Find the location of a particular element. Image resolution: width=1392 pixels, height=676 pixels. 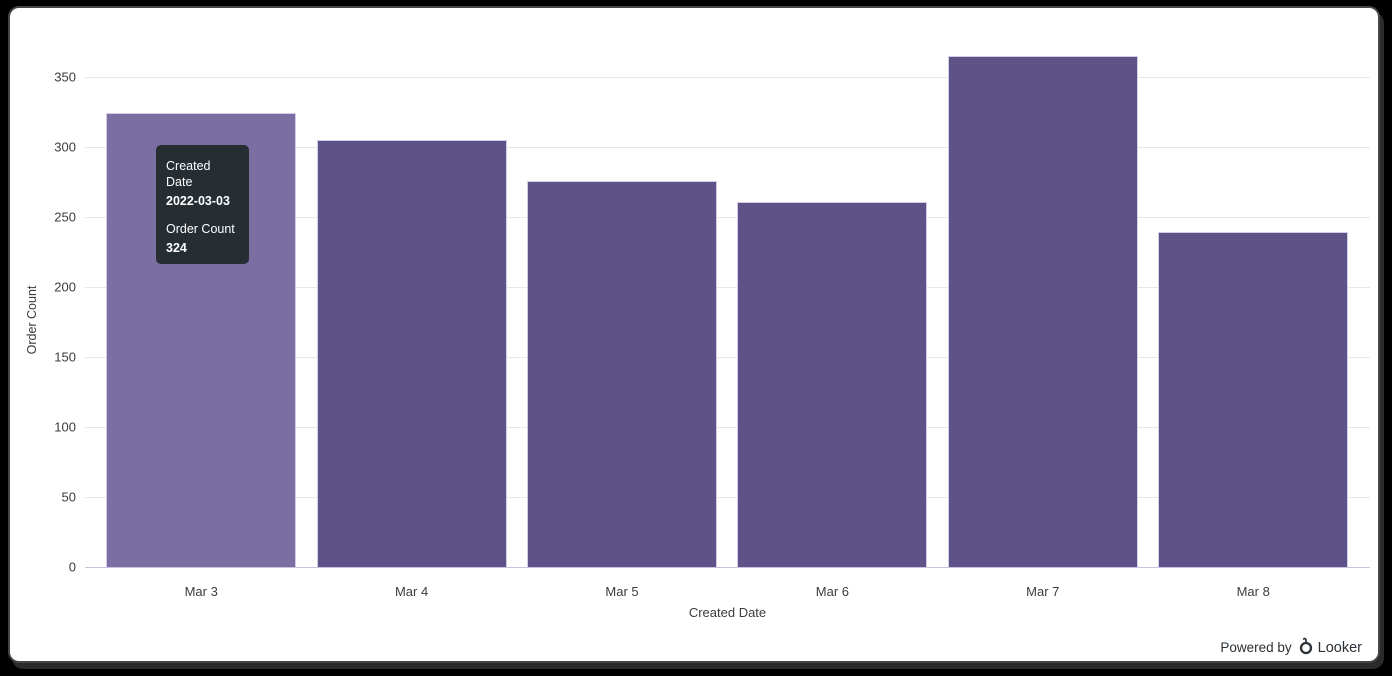

tooltip-measure-label: Order Count is located at coordinates (200, 229).